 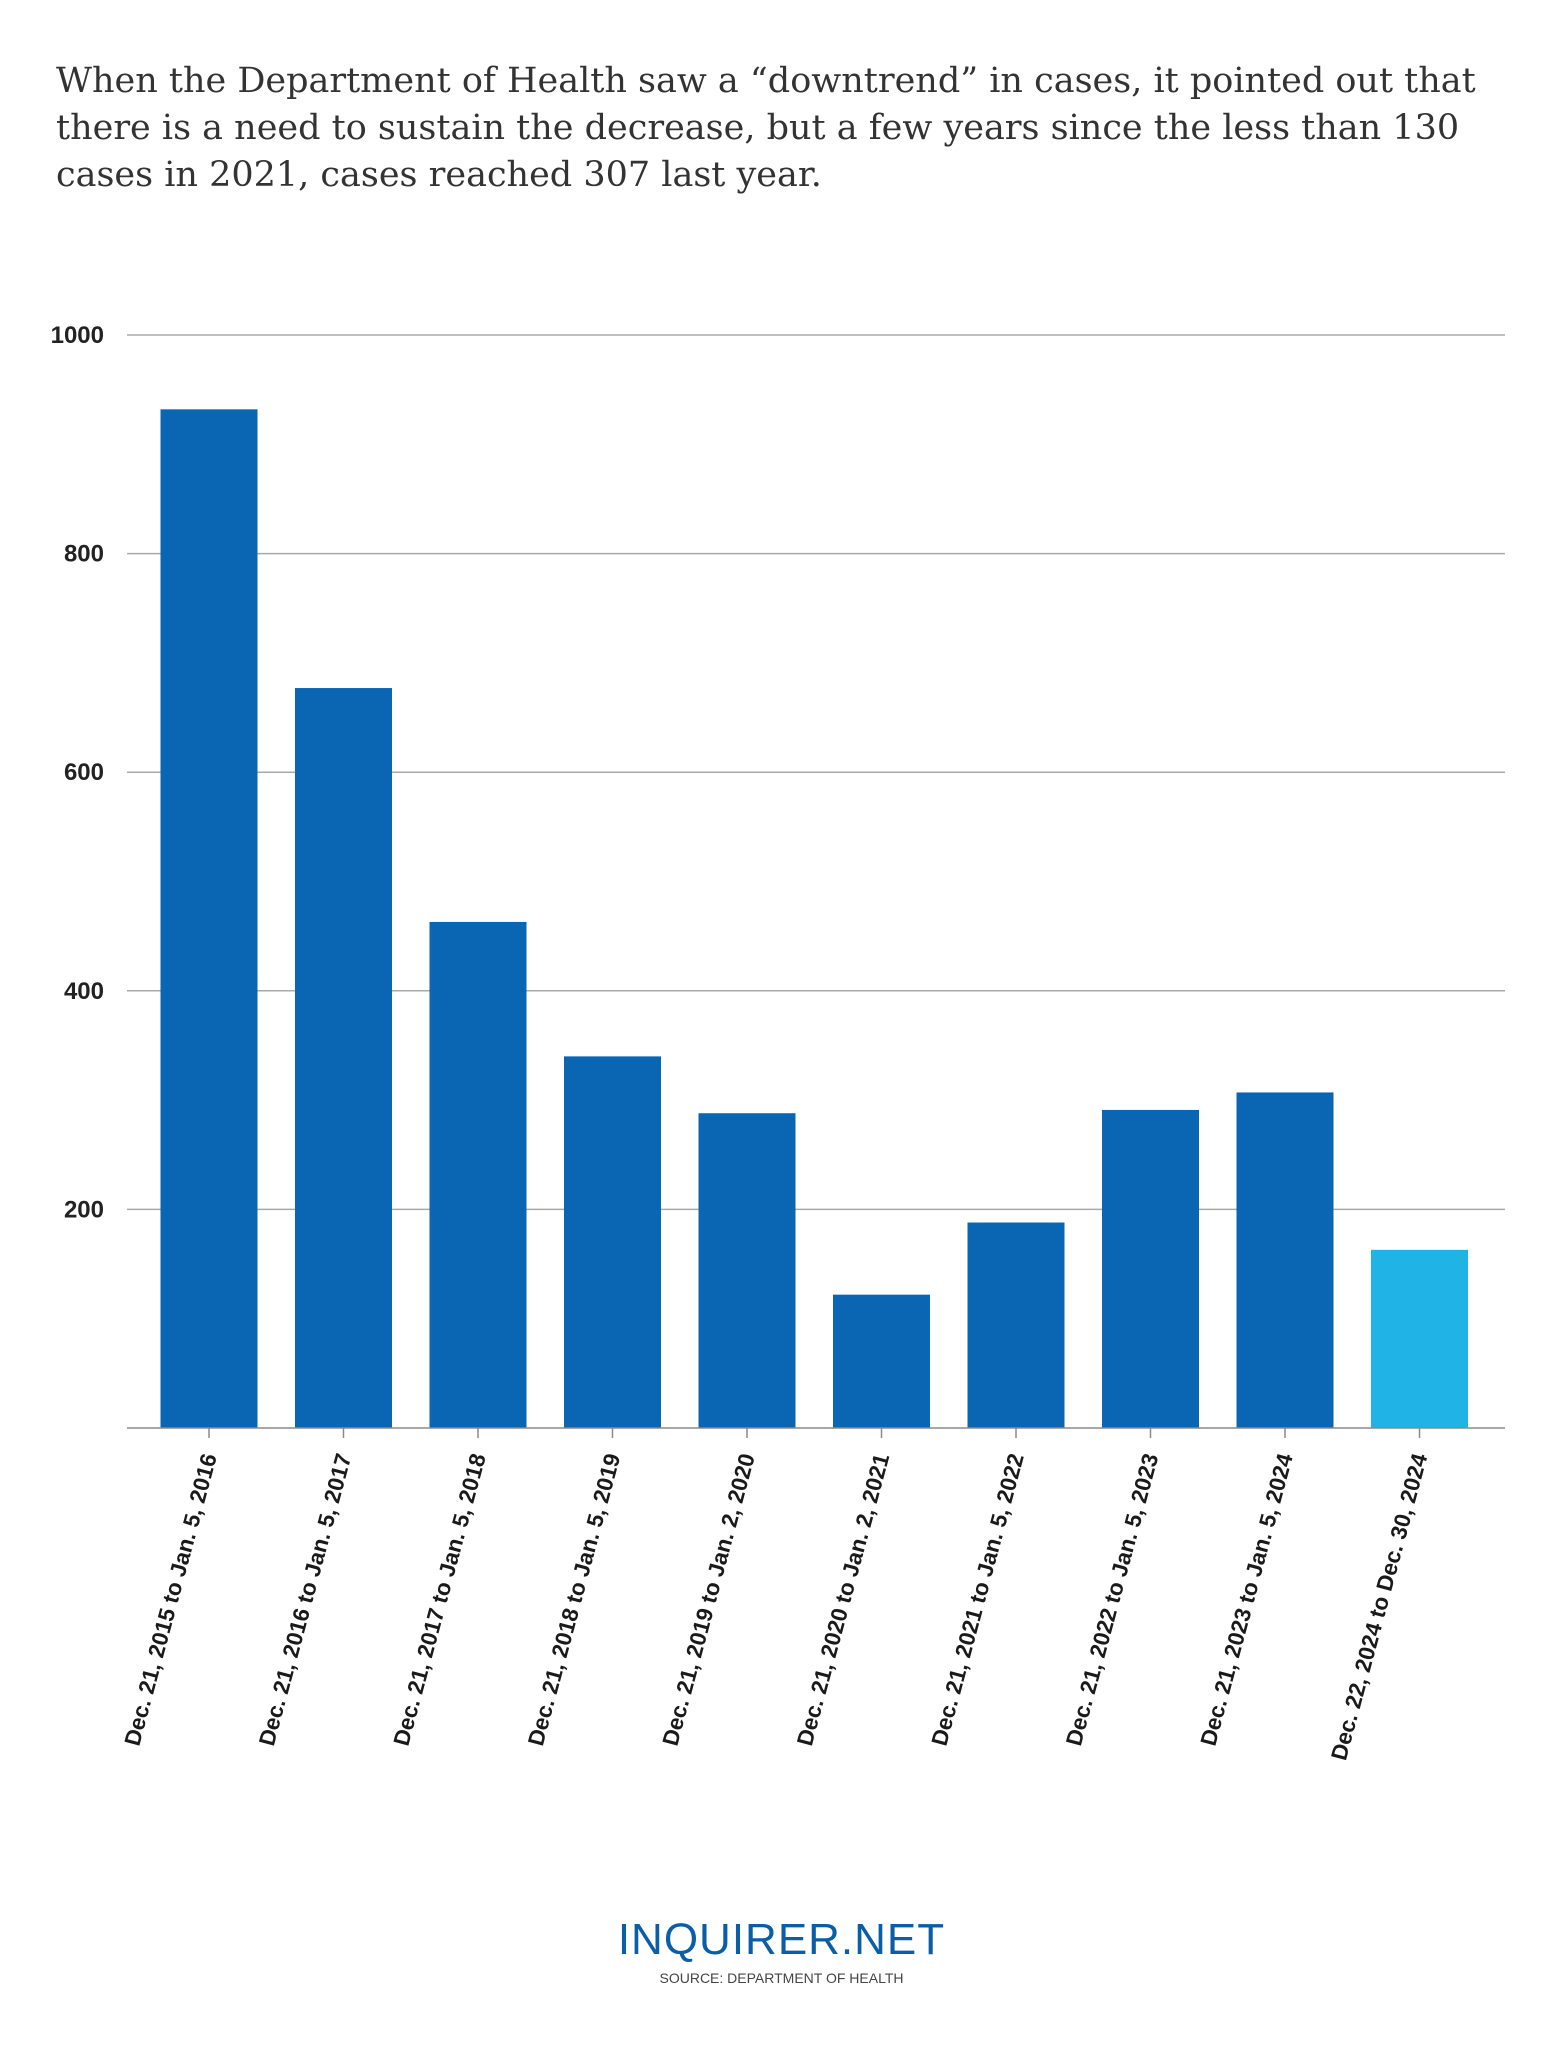 What do you see at coordinates (843, 1600) in the screenshot?
I see `x-tick-label: Dec. 21, 2020 to Jan. 2, 2021` at bounding box center [843, 1600].